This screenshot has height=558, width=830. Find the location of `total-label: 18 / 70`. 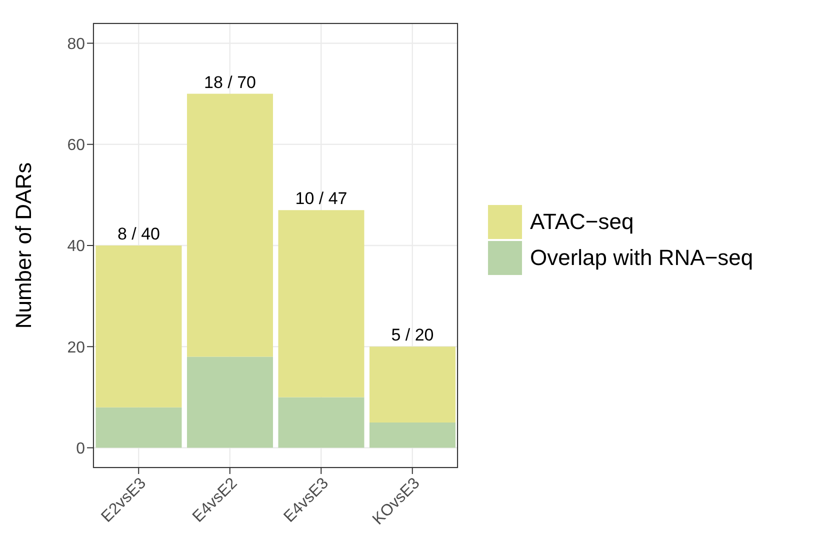

total-label: 18 / 70 is located at coordinates (230, 82).